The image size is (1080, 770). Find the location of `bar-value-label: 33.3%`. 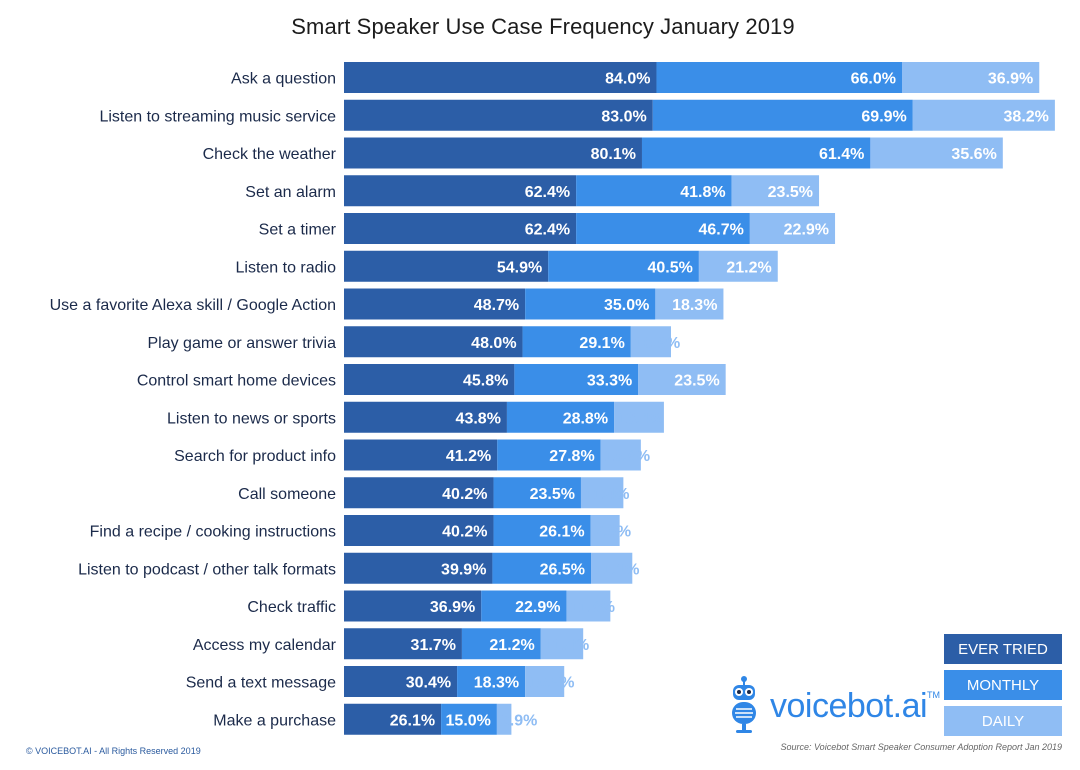

bar-value-label: 33.3% is located at coordinates (609, 381).